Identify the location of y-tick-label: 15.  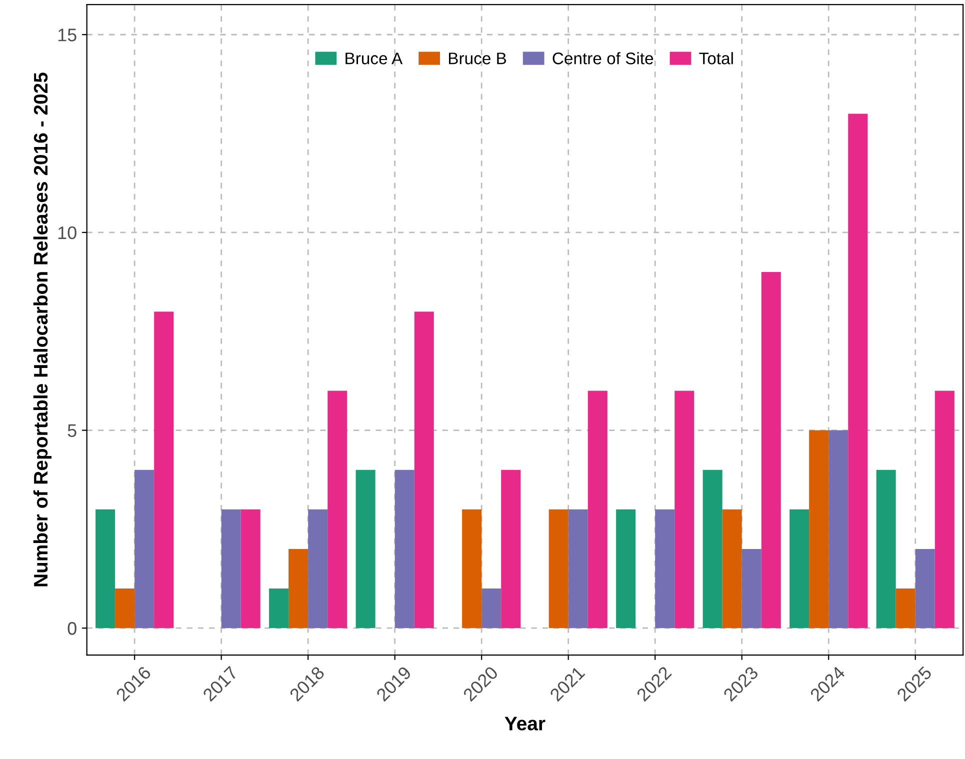
(67, 35).